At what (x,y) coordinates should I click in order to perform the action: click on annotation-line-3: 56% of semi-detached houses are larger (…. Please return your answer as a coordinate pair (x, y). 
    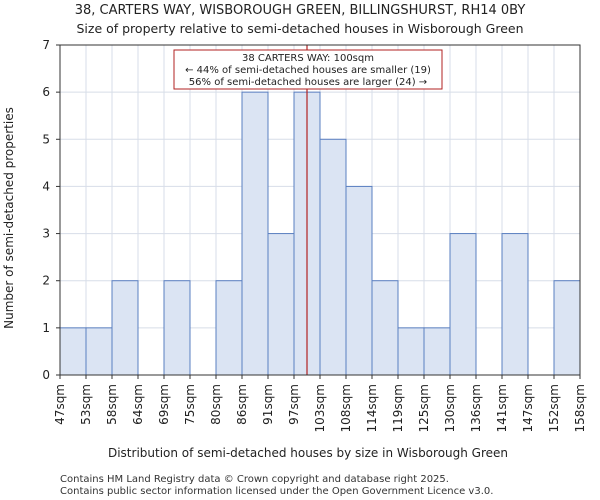
    Looking at the image, I should click on (308, 82).